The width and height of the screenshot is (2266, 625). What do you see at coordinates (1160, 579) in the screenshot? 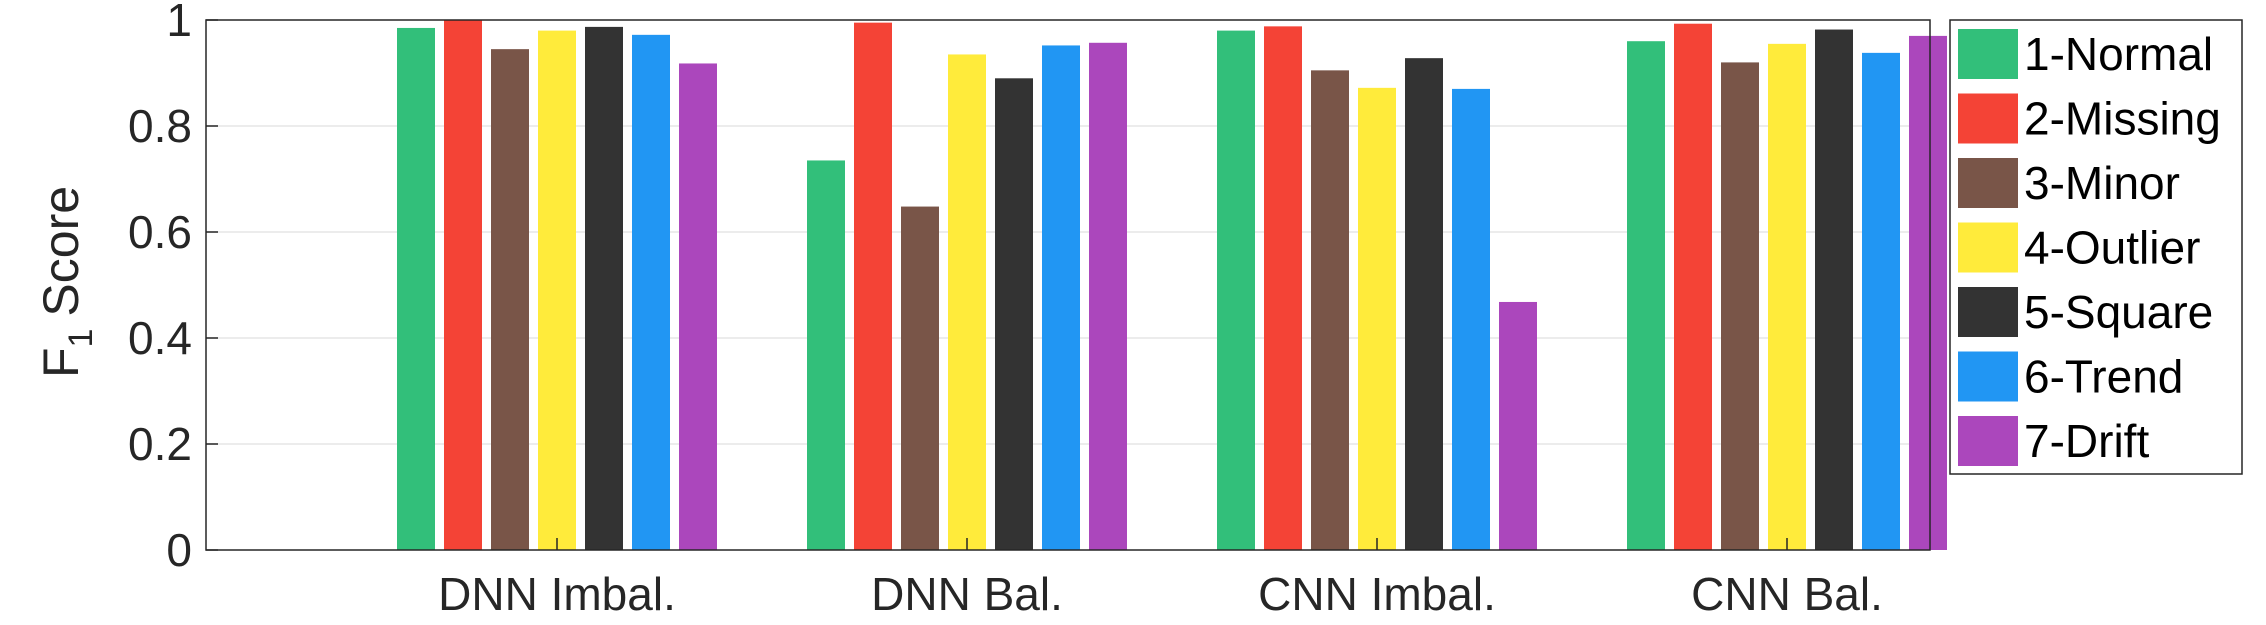
I see `x-axis-ticks: DNN Imbal. DNN Bal. CNN Imbal. CNN Bal.` at bounding box center [1160, 579].